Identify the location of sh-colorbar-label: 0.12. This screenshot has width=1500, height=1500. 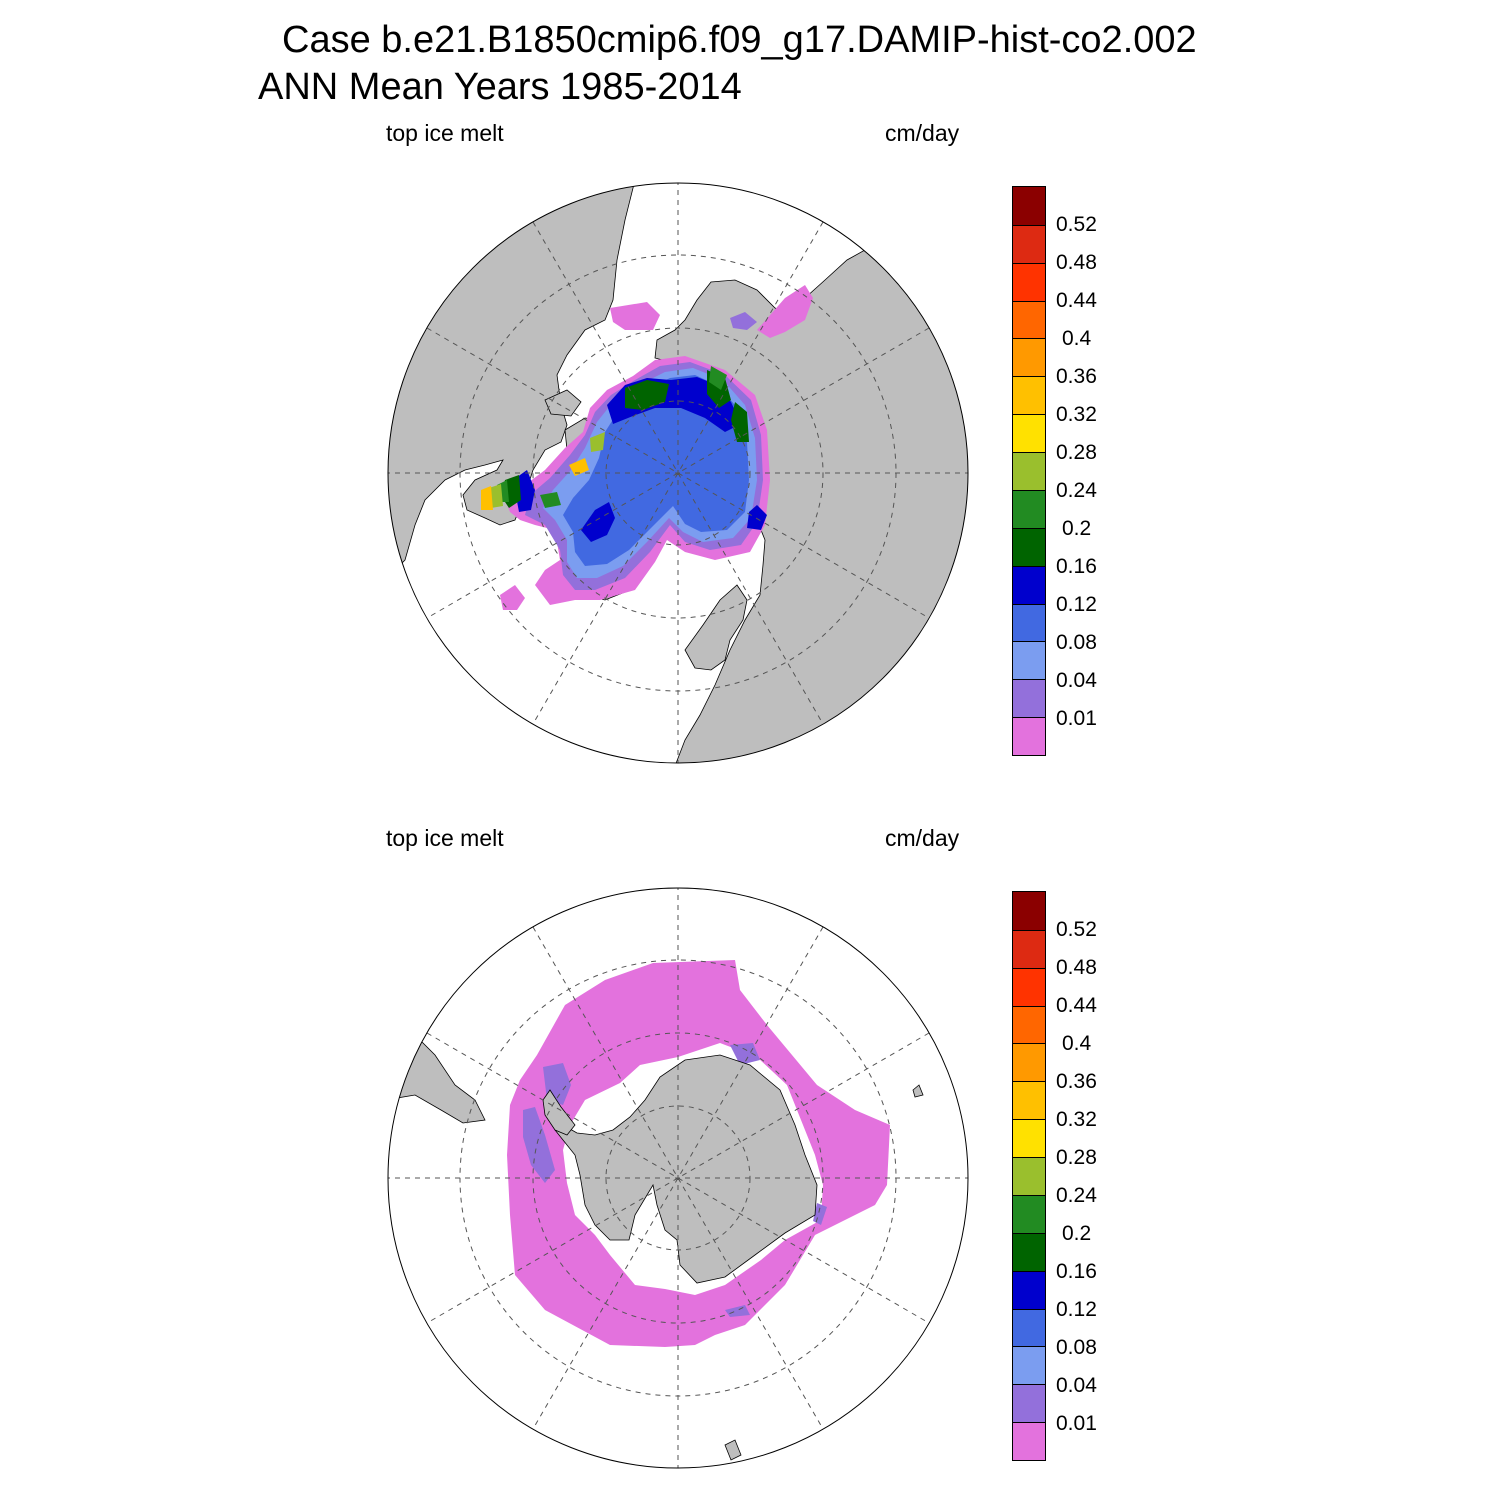
(1076, 1309).